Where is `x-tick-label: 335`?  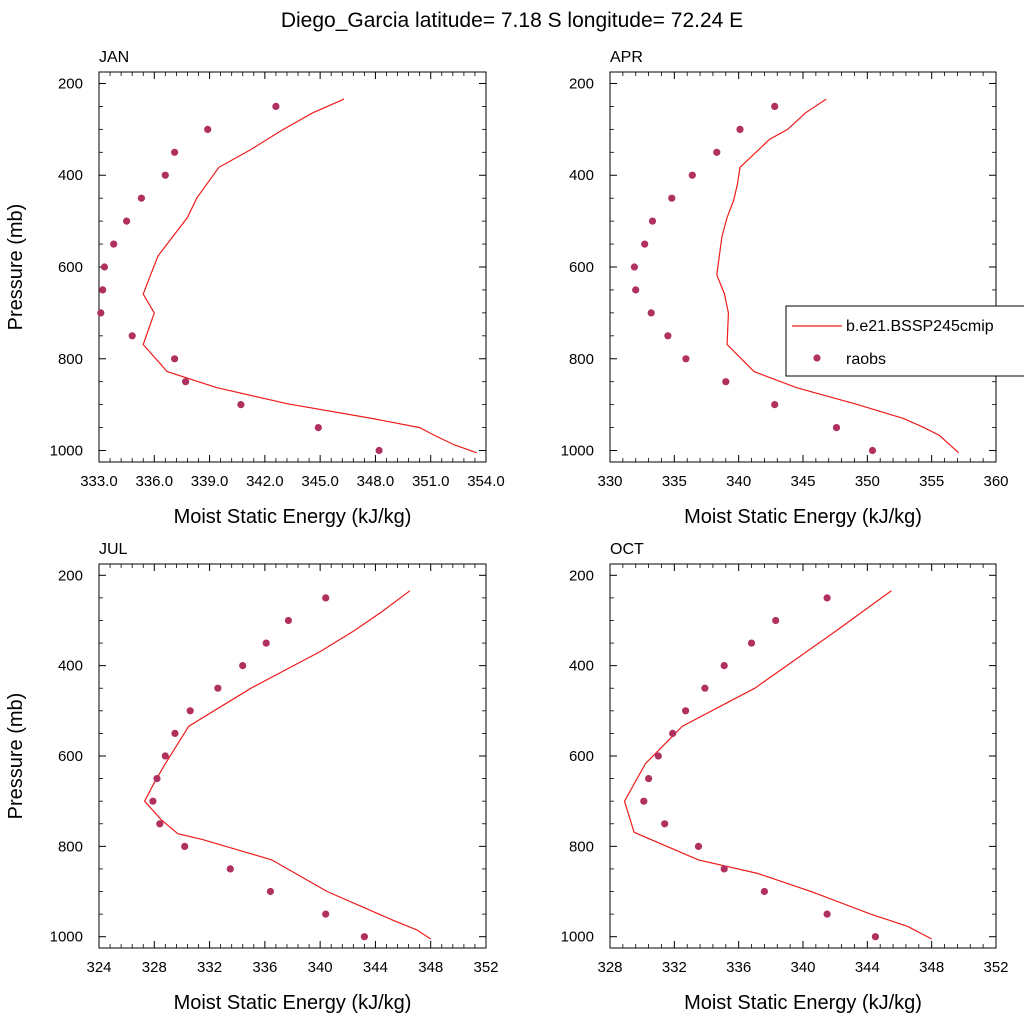 x-tick-label: 335 is located at coordinates (674, 481).